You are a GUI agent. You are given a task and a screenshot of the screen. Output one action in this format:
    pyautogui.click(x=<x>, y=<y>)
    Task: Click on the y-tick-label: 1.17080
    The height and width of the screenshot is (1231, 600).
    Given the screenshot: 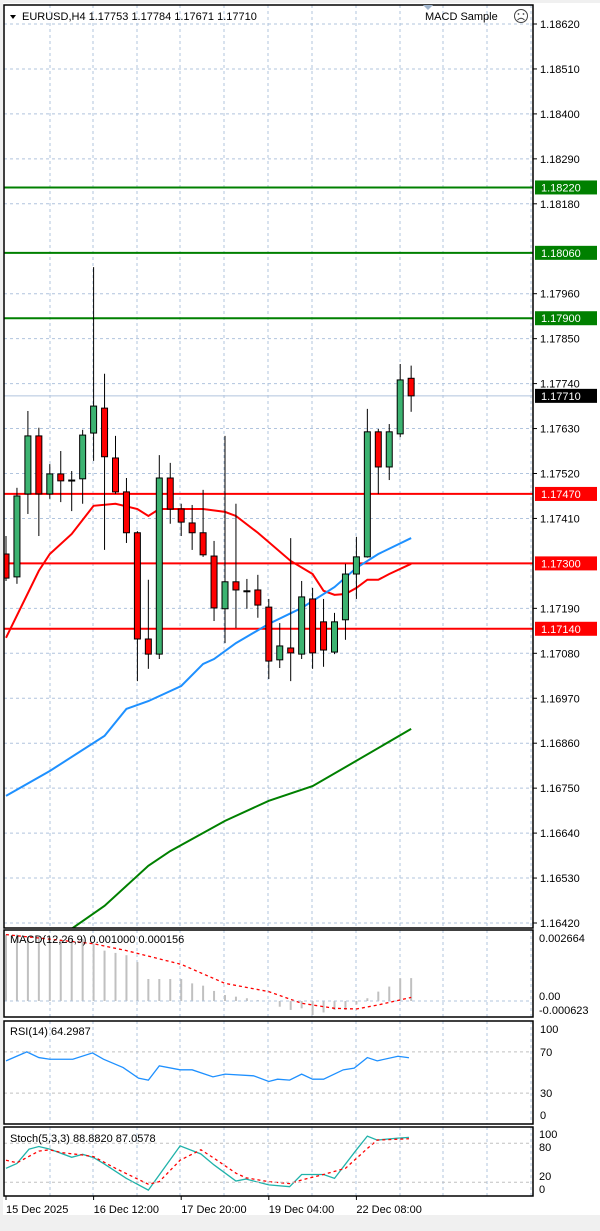 What is the action you would take?
    pyautogui.click(x=560, y=654)
    